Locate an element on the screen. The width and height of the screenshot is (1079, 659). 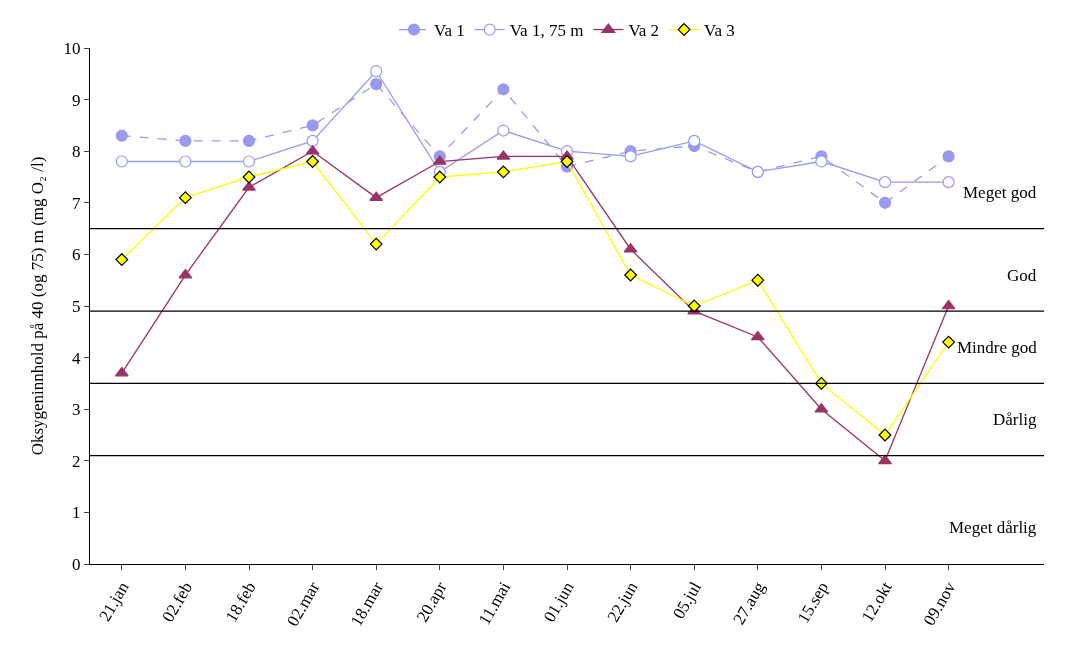
annotation: Meget dårlig is located at coordinates (993, 527).